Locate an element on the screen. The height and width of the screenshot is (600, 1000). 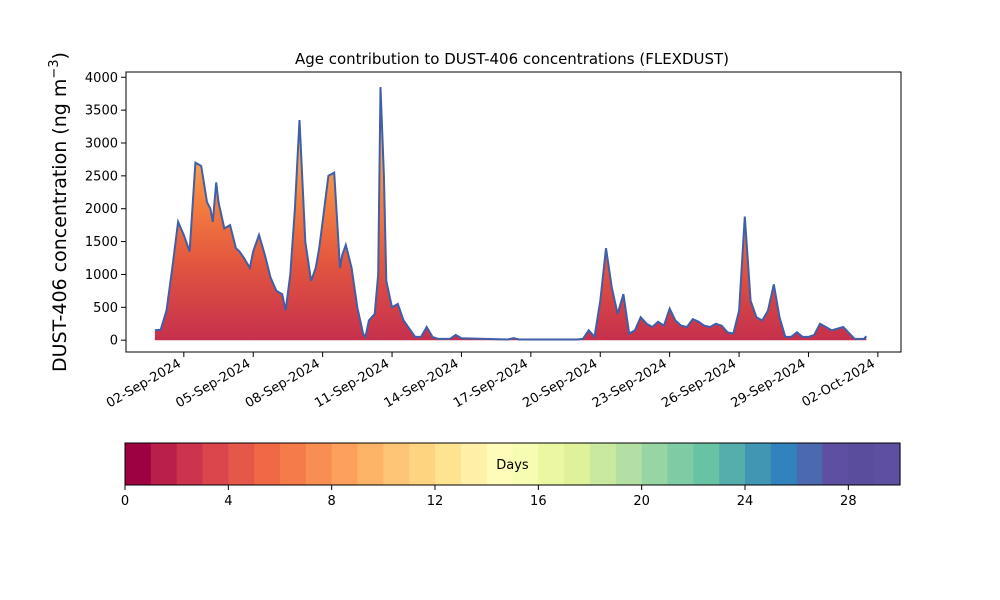
colorbar-tick-label: 8 is located at coordinates (332, 501).